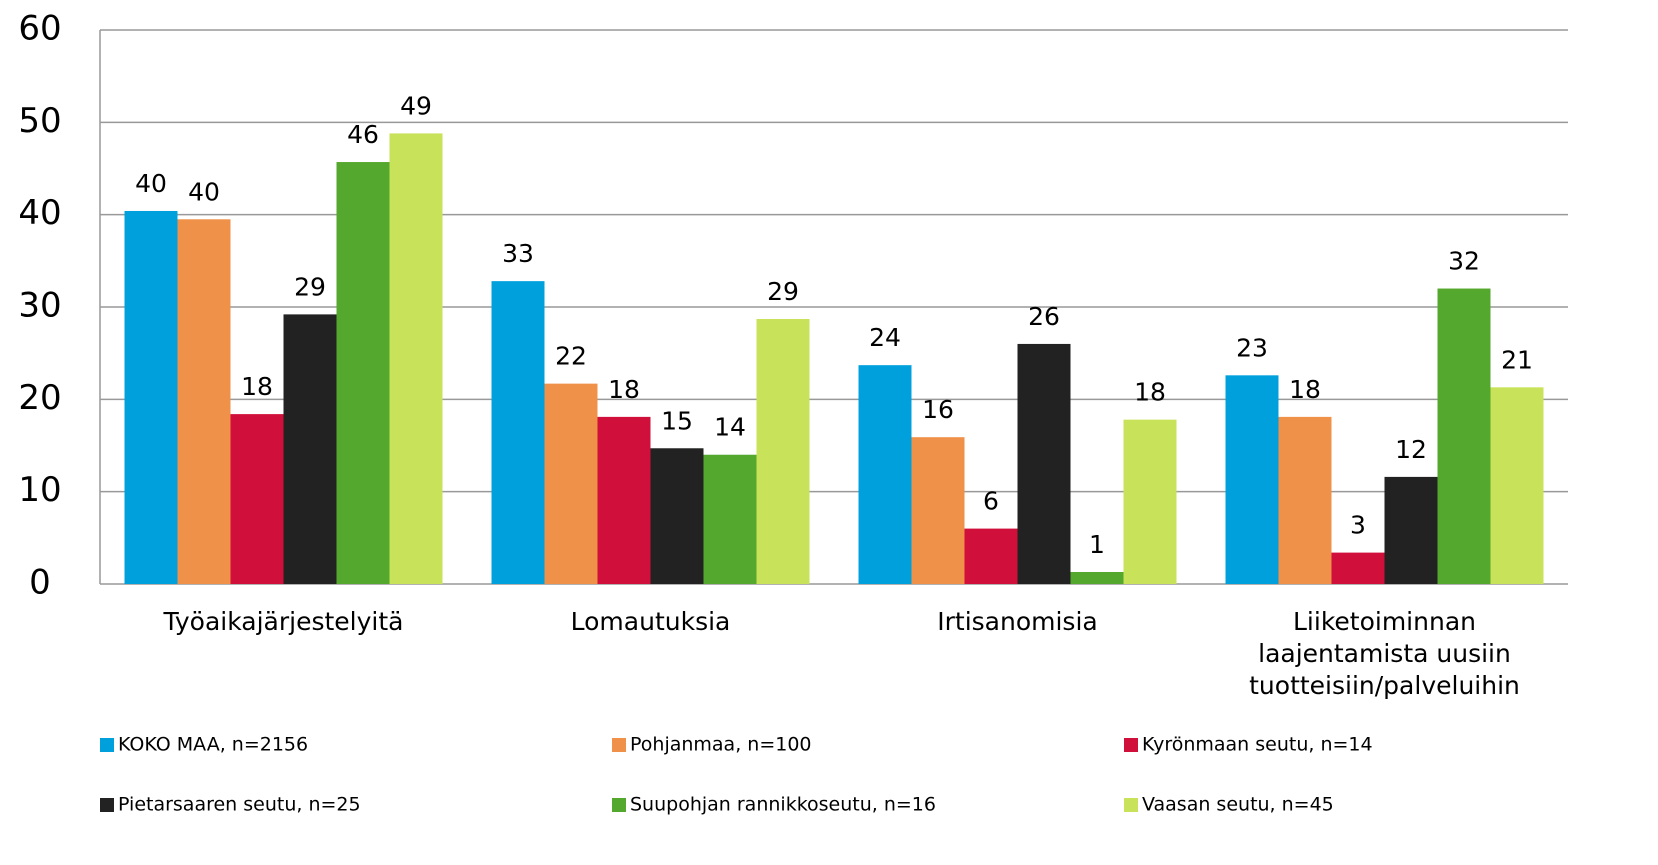 The width and height of the screenshot is (1658, 865). I want to click on x-tick-label: Irtisanomisia, so click(1017, 621).